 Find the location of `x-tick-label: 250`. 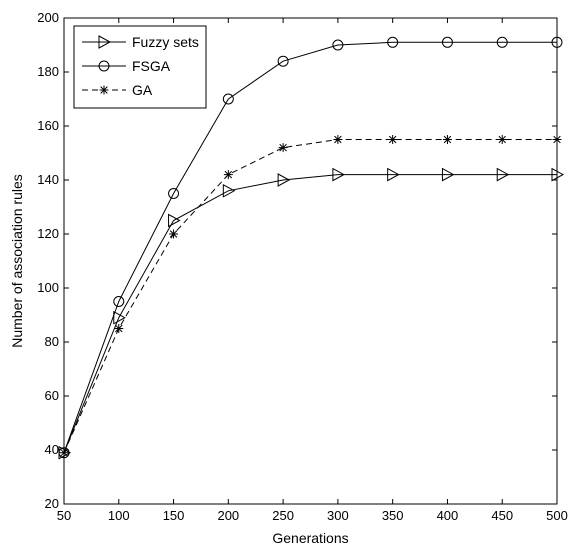

x-tick-label: 250 is located at coordinates (283, 515).